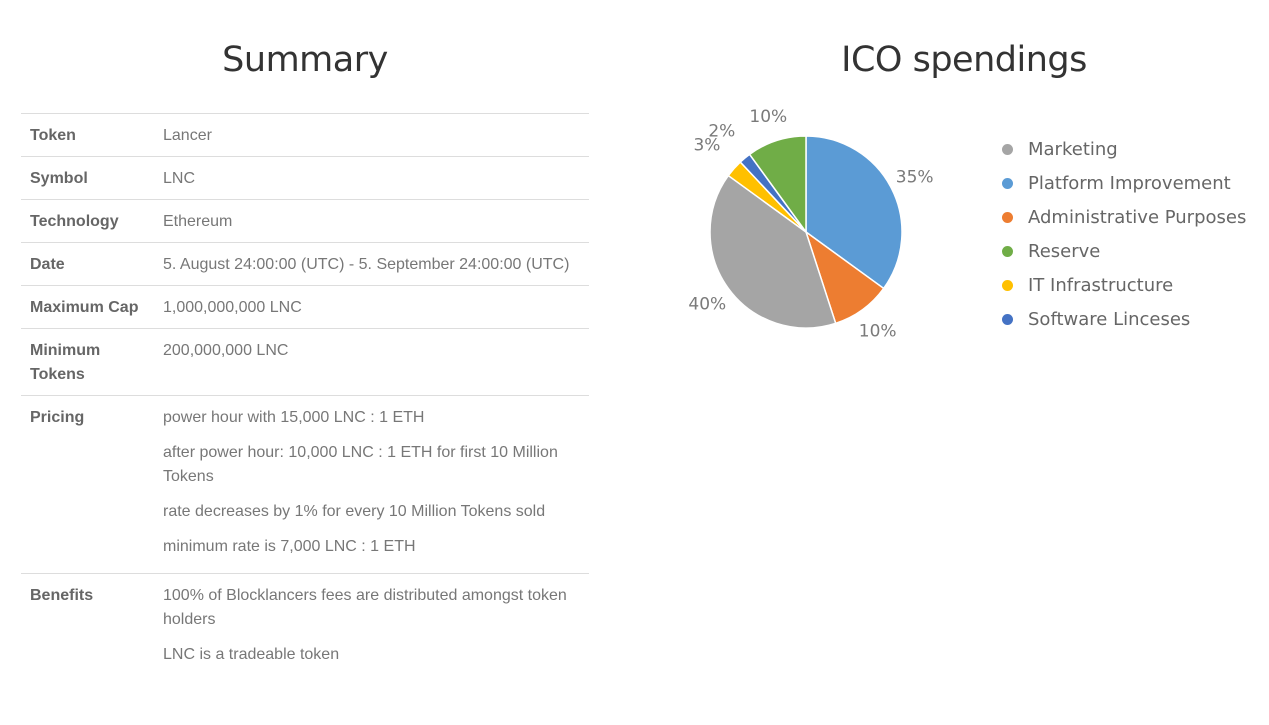 This screenshot has height=725, width=1269. I want to click on summary-row-value: 1,000,000,000 LNC, so click(371, 307).